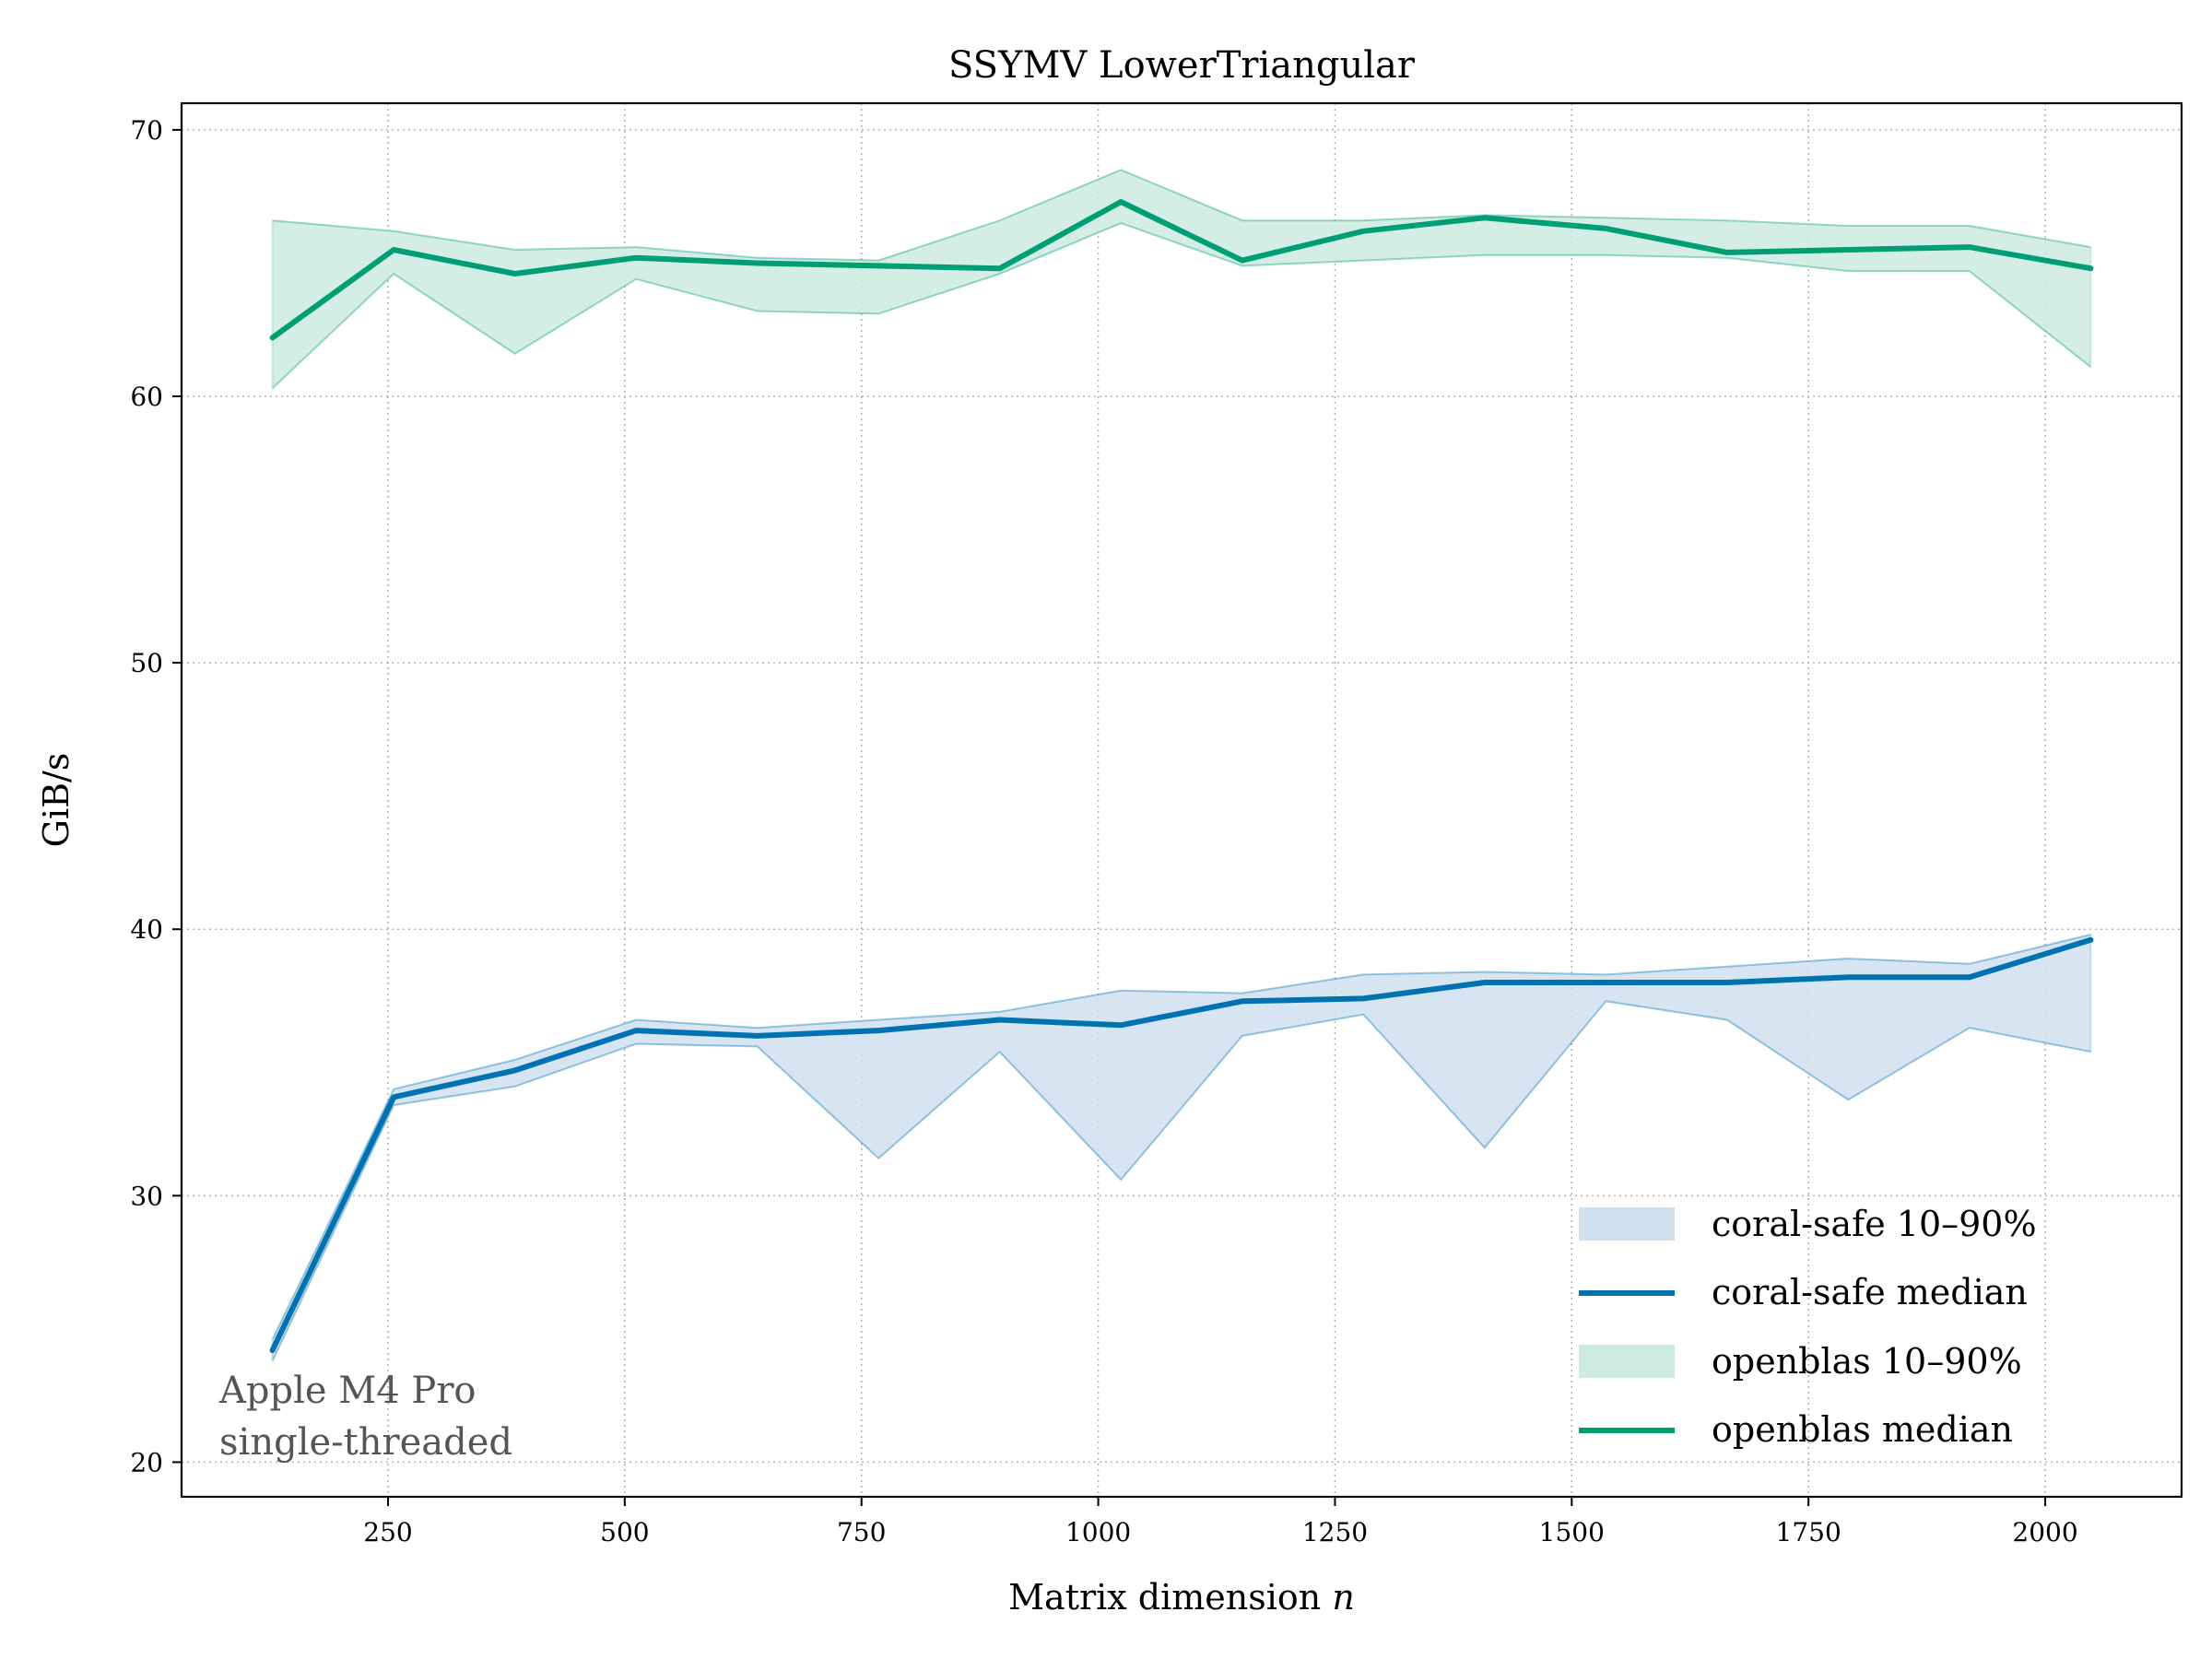 The height and width of the screenshot is (1659, 2212). What do you see at coordinates (1220, 1522) in the screenshot?
I see `x-ticks: 250 500 750 1000 1250 1500 1750 2000` at bounding box center [1220, 1522].